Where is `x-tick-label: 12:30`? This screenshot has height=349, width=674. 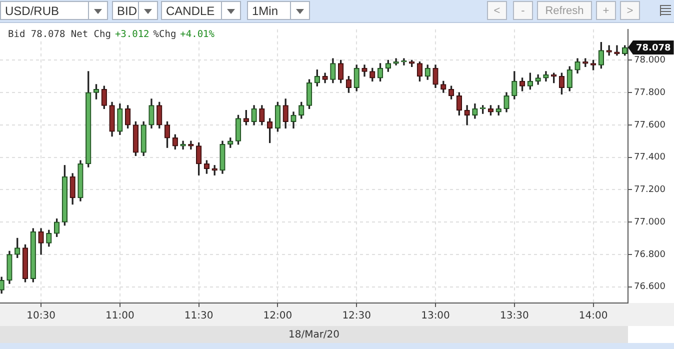
x-tick-label: 12:30 is located at coordinates (357, 316).